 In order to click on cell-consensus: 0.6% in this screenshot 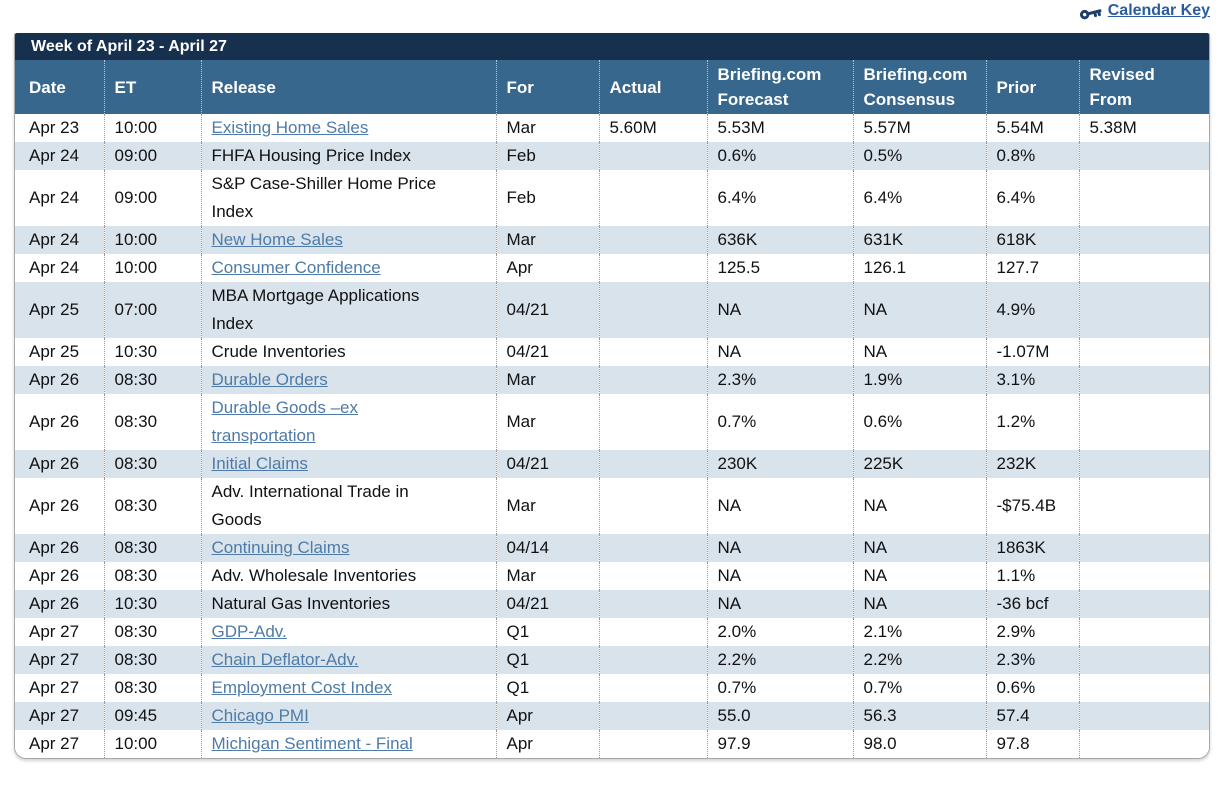, I will do `click(919, 422)`.